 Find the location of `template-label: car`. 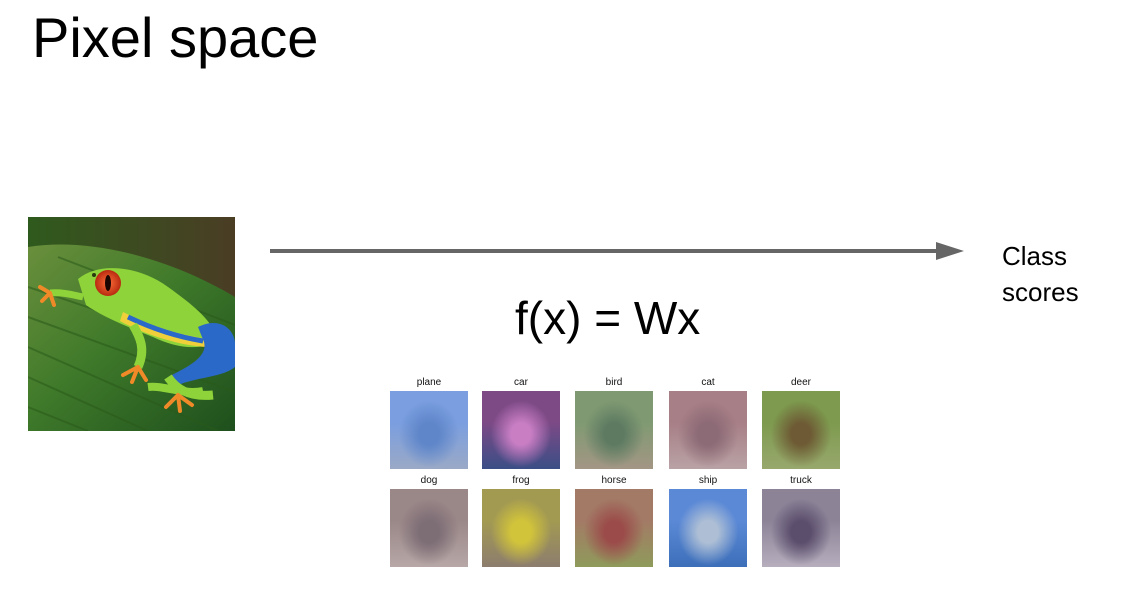

template-label: car is located at coordinates (521, 382).